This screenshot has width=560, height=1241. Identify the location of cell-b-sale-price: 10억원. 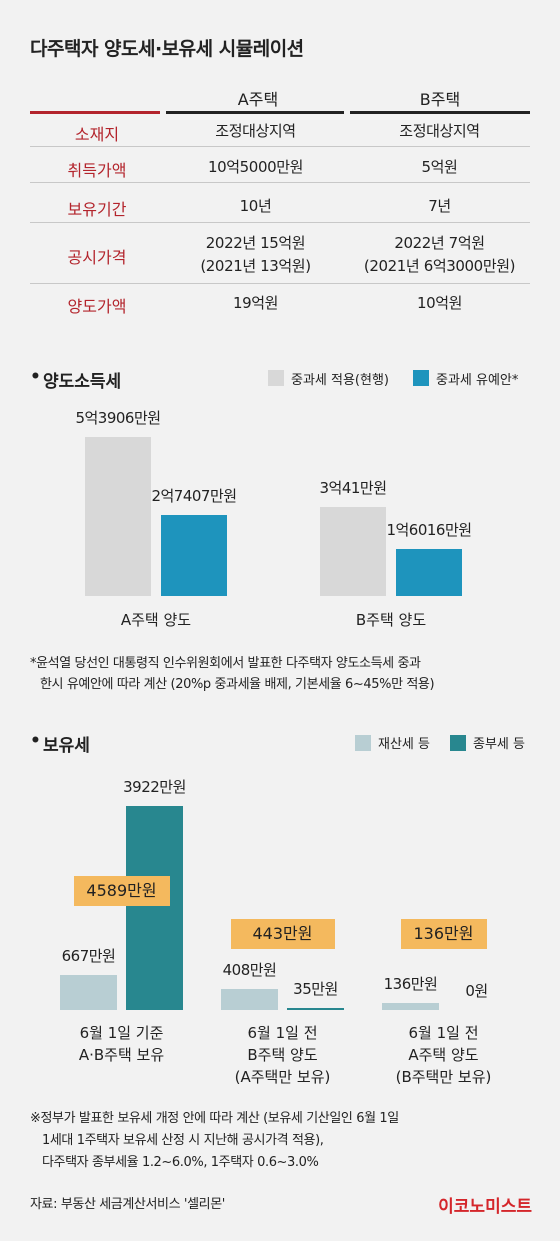
(439, 303).